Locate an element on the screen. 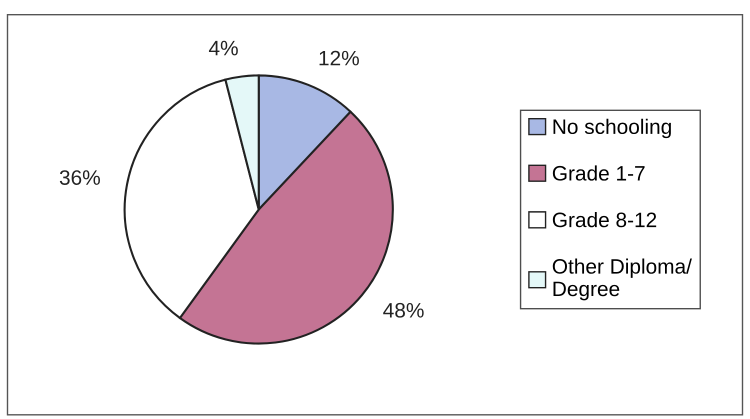  data-label: 48% is located at coordinates (403, 310).